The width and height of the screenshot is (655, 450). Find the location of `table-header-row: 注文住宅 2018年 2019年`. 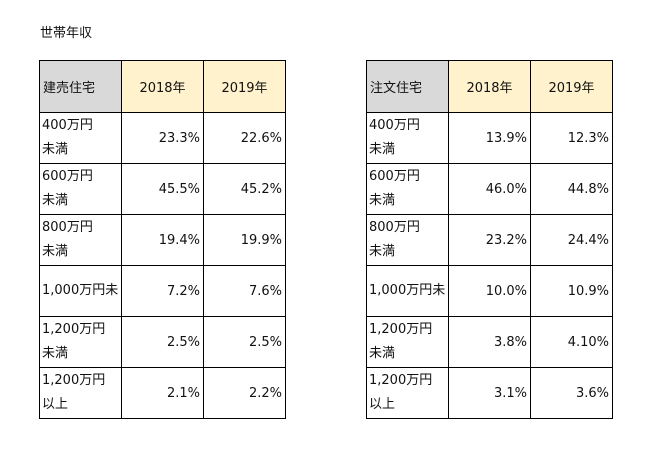

table-header-row: 注文住宅 2018年 2019年 is located at coordinates (489, 86).